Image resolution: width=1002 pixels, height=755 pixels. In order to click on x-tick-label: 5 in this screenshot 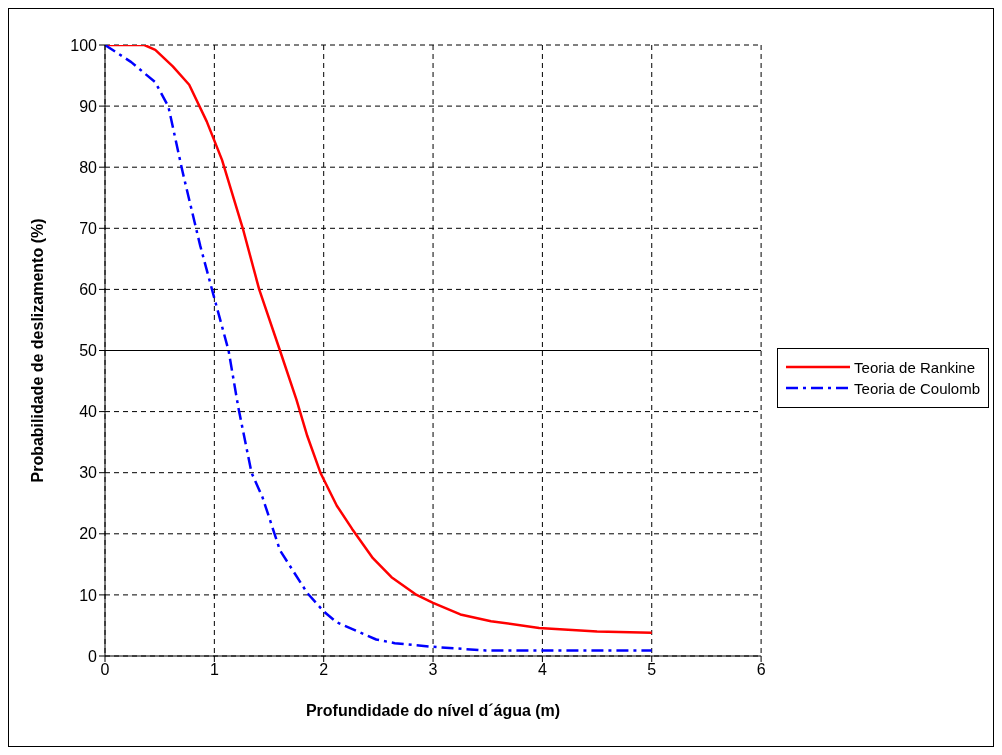, I will do `click(652, 670)`.